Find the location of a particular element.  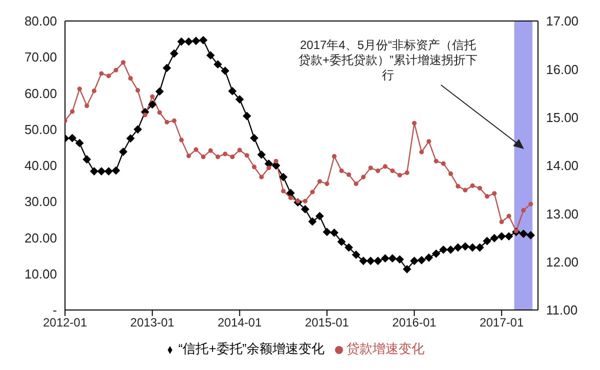

x-tick-label: 2017-01 is located at coordinates (502, 323).